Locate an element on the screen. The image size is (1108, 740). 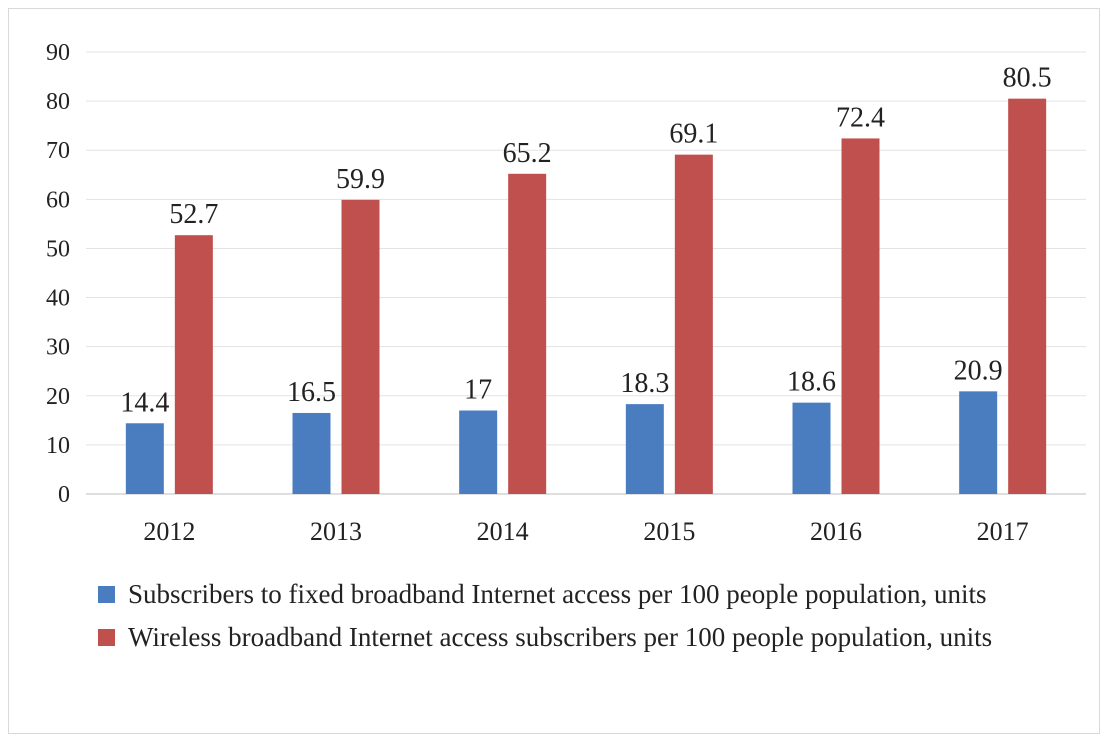
data-label-wireless: 59.9 is located at coordinates (360, 179).